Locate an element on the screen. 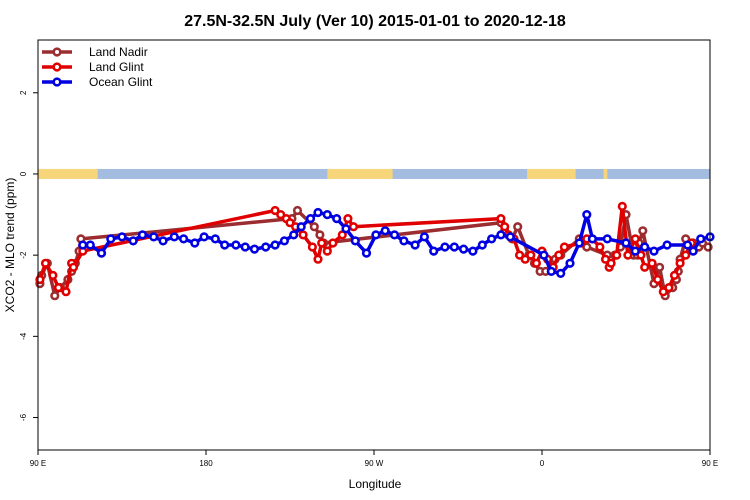  y-tick-label: 2 is located at coordinates (23, 92).